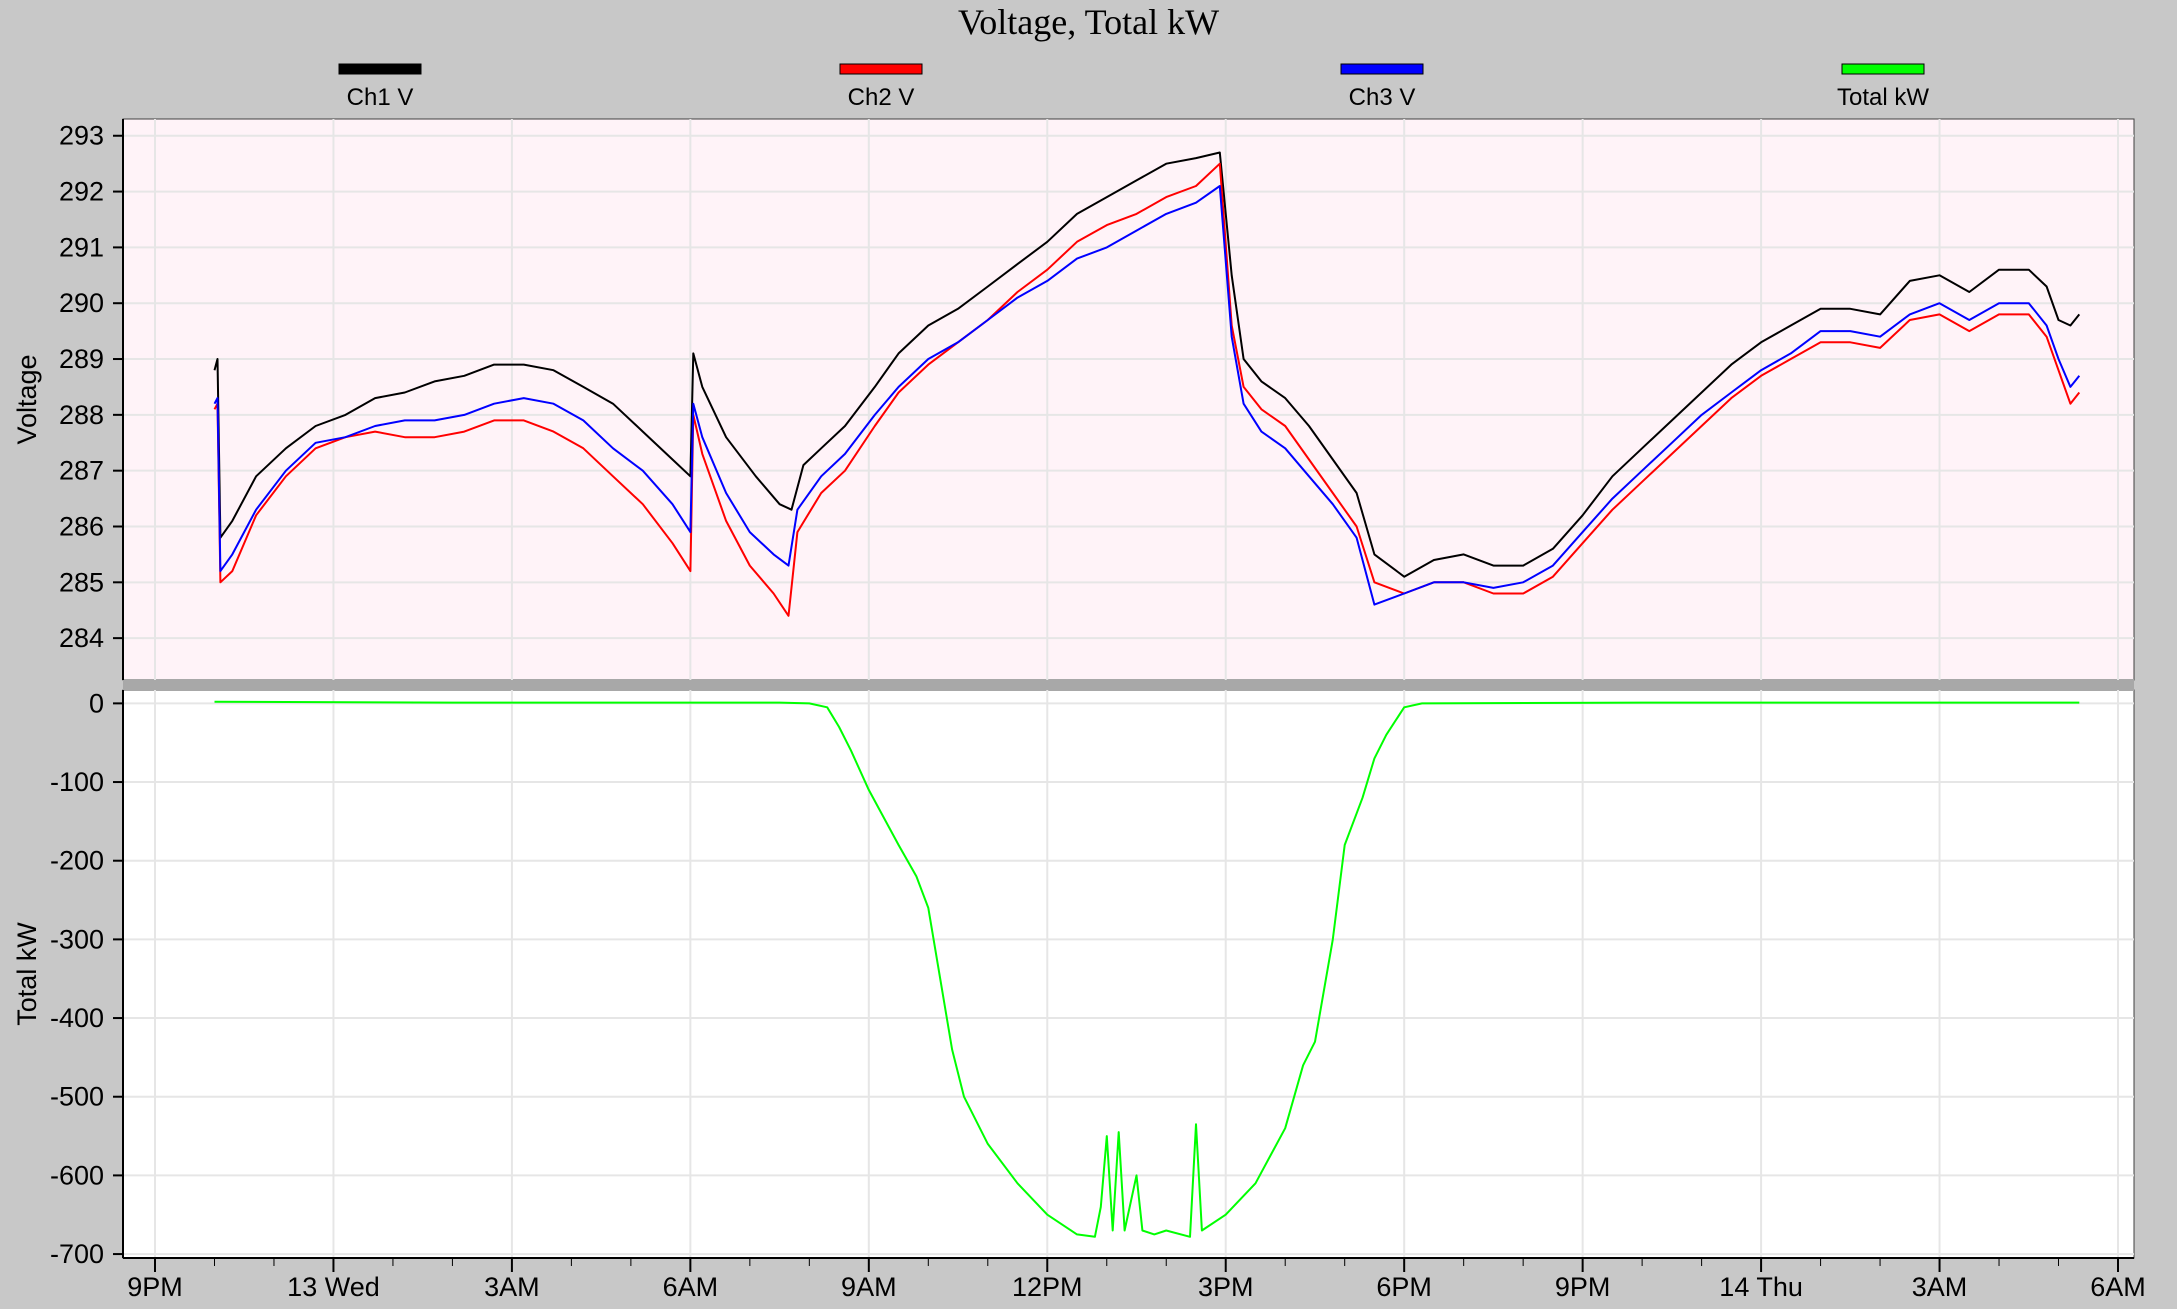 The width and height of the screenshot is (2177, 1309). I want to click on y-tick-label: -400, so click(77, 1018).